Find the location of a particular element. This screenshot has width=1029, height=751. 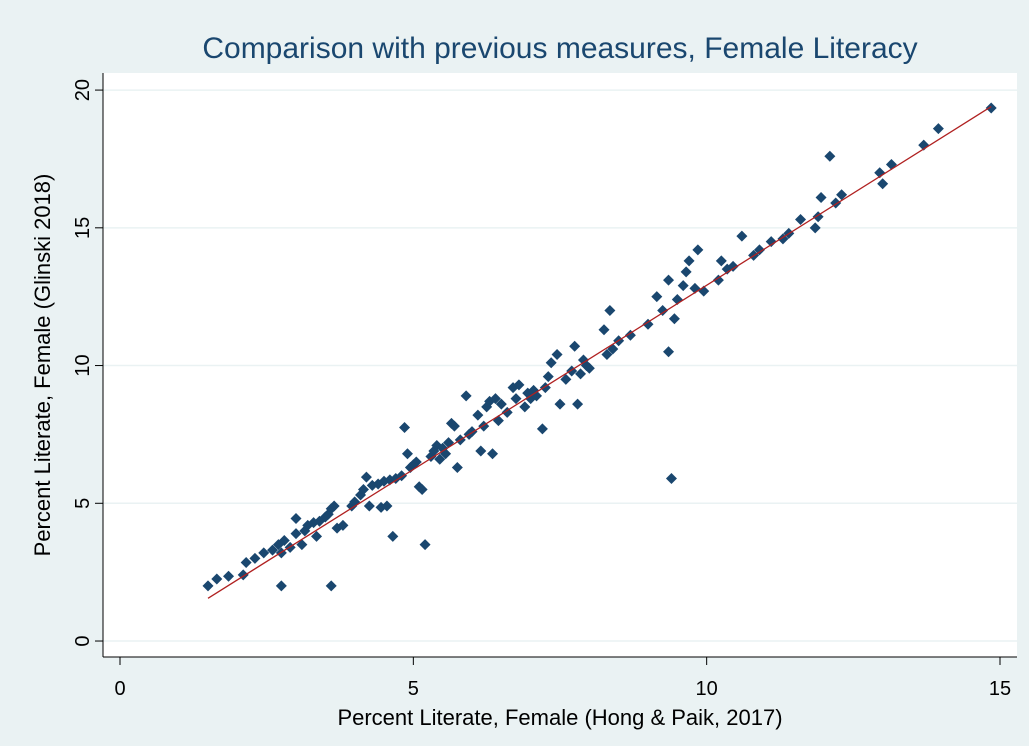

x-tick-label: 15 is located at coordinates (1000, 689).